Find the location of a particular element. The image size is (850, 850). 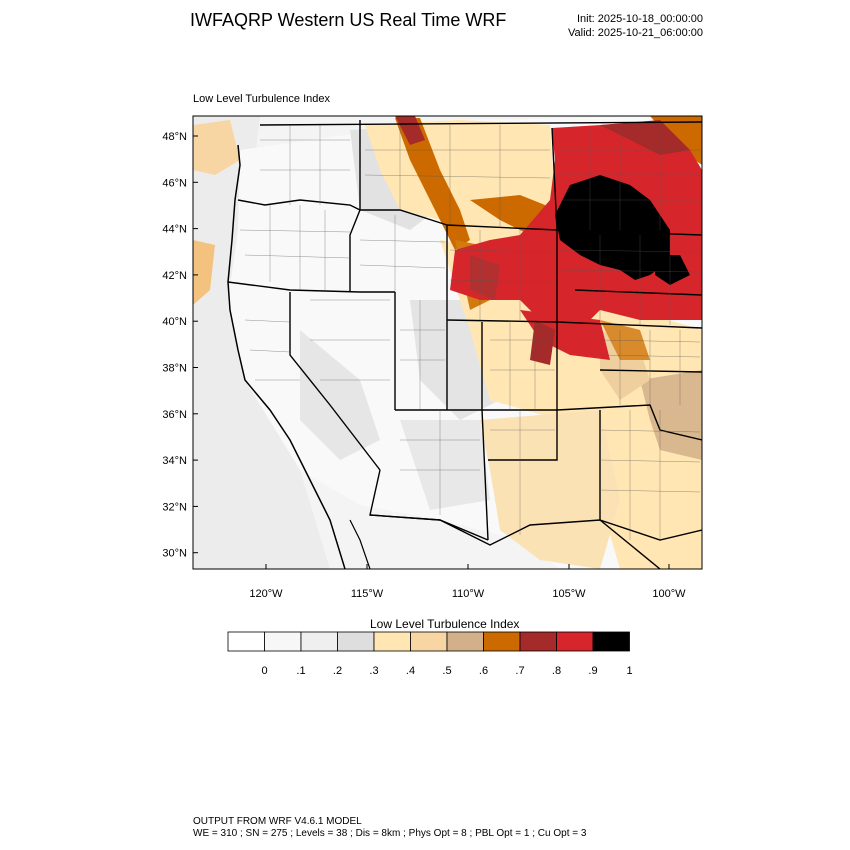

page-title: IWFAQRP Western US Real Time WRF is located at coordinates (348, 20).